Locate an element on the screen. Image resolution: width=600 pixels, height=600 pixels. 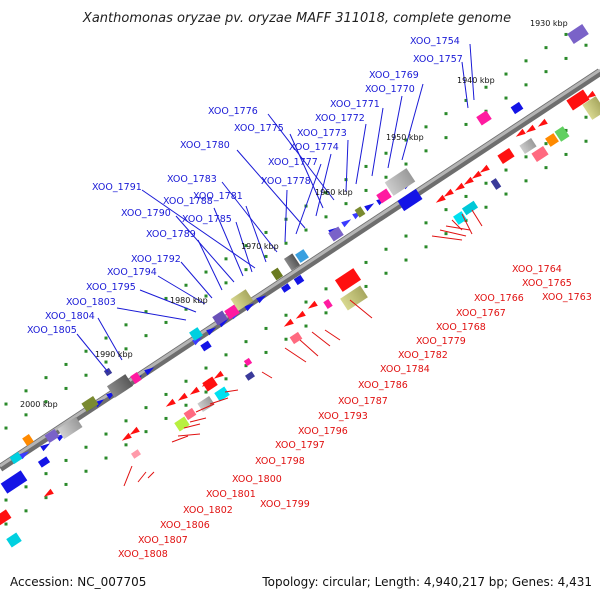
forward-gene-label: XOO_1783 is located at coordinates (192, 179).